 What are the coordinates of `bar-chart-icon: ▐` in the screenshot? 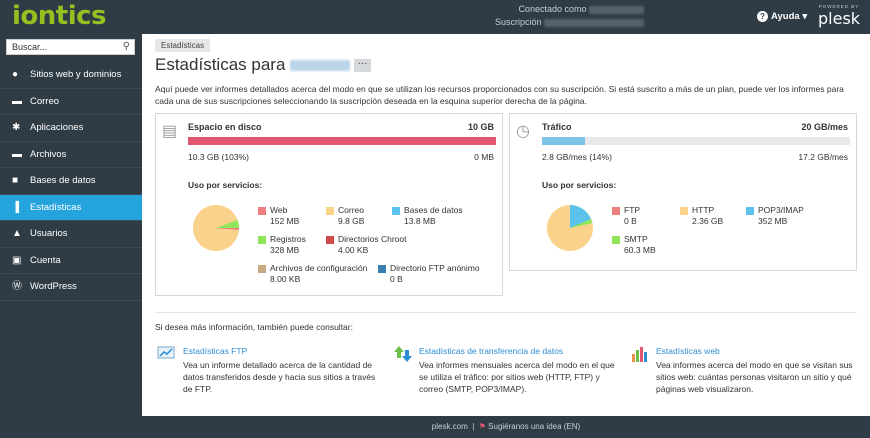 It's located at (16, 207).